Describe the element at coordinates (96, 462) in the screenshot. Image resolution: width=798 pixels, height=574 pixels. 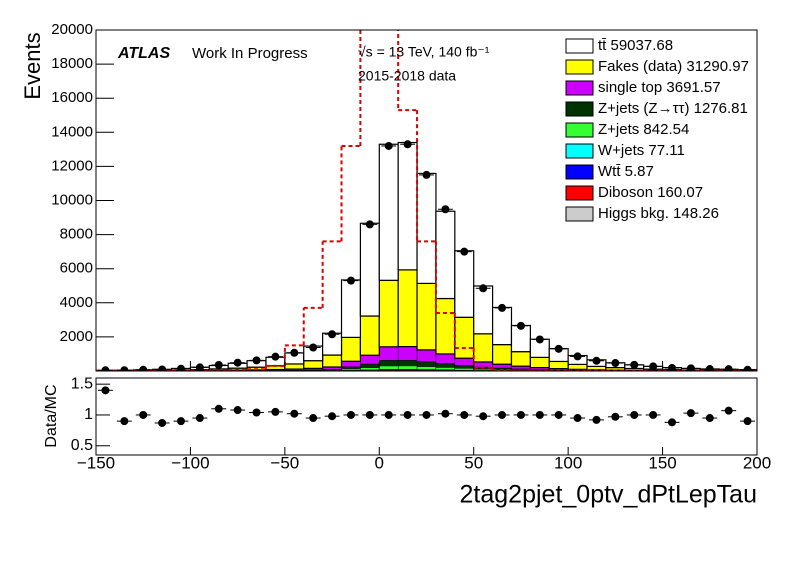
I see `x-tick-label: −150` at that location.